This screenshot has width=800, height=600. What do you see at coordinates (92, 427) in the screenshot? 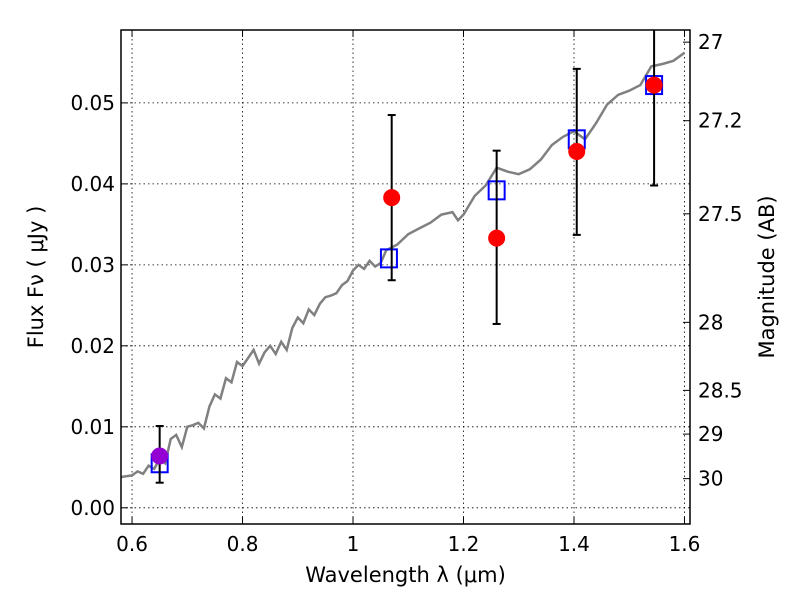
I see `y-tick-label: 0.01` at bounding box center [92, 427].